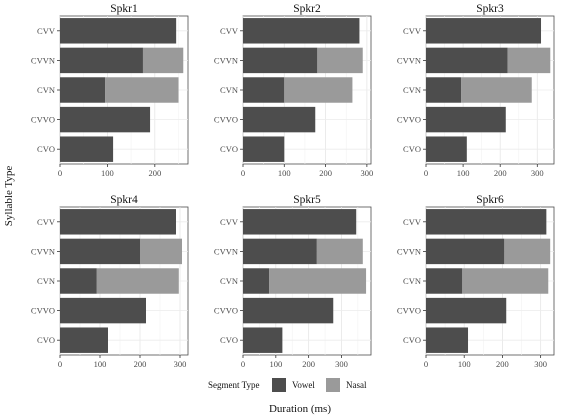 This screenshot has height=418, width=562. What do you see at coordinates (279, 385) in the screenshot?
I see `legend-swatch-vowel` at bounding box center [279, 385].